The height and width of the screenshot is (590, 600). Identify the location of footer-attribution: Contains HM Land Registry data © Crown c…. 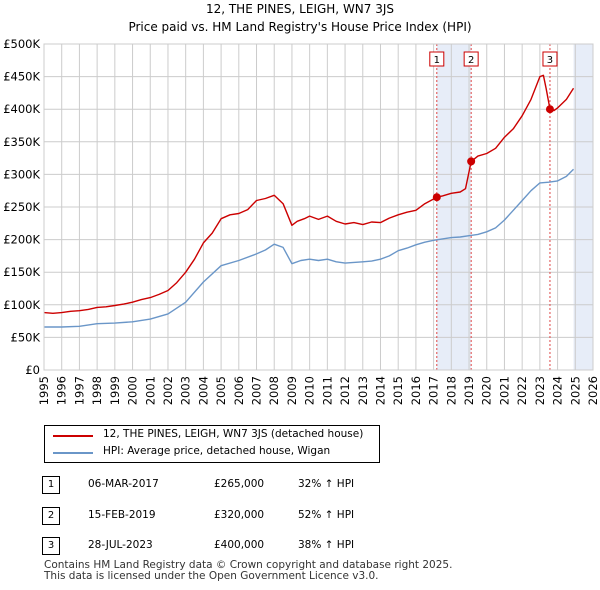
(248, 571).